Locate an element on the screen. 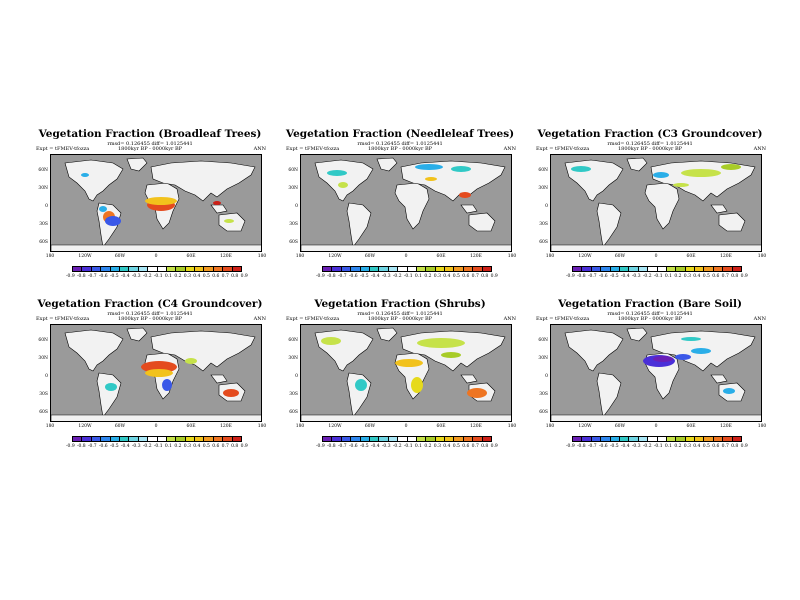 This screenshot has width=800, height=600. lat-label: 60N is located at coordinates (43, 170).